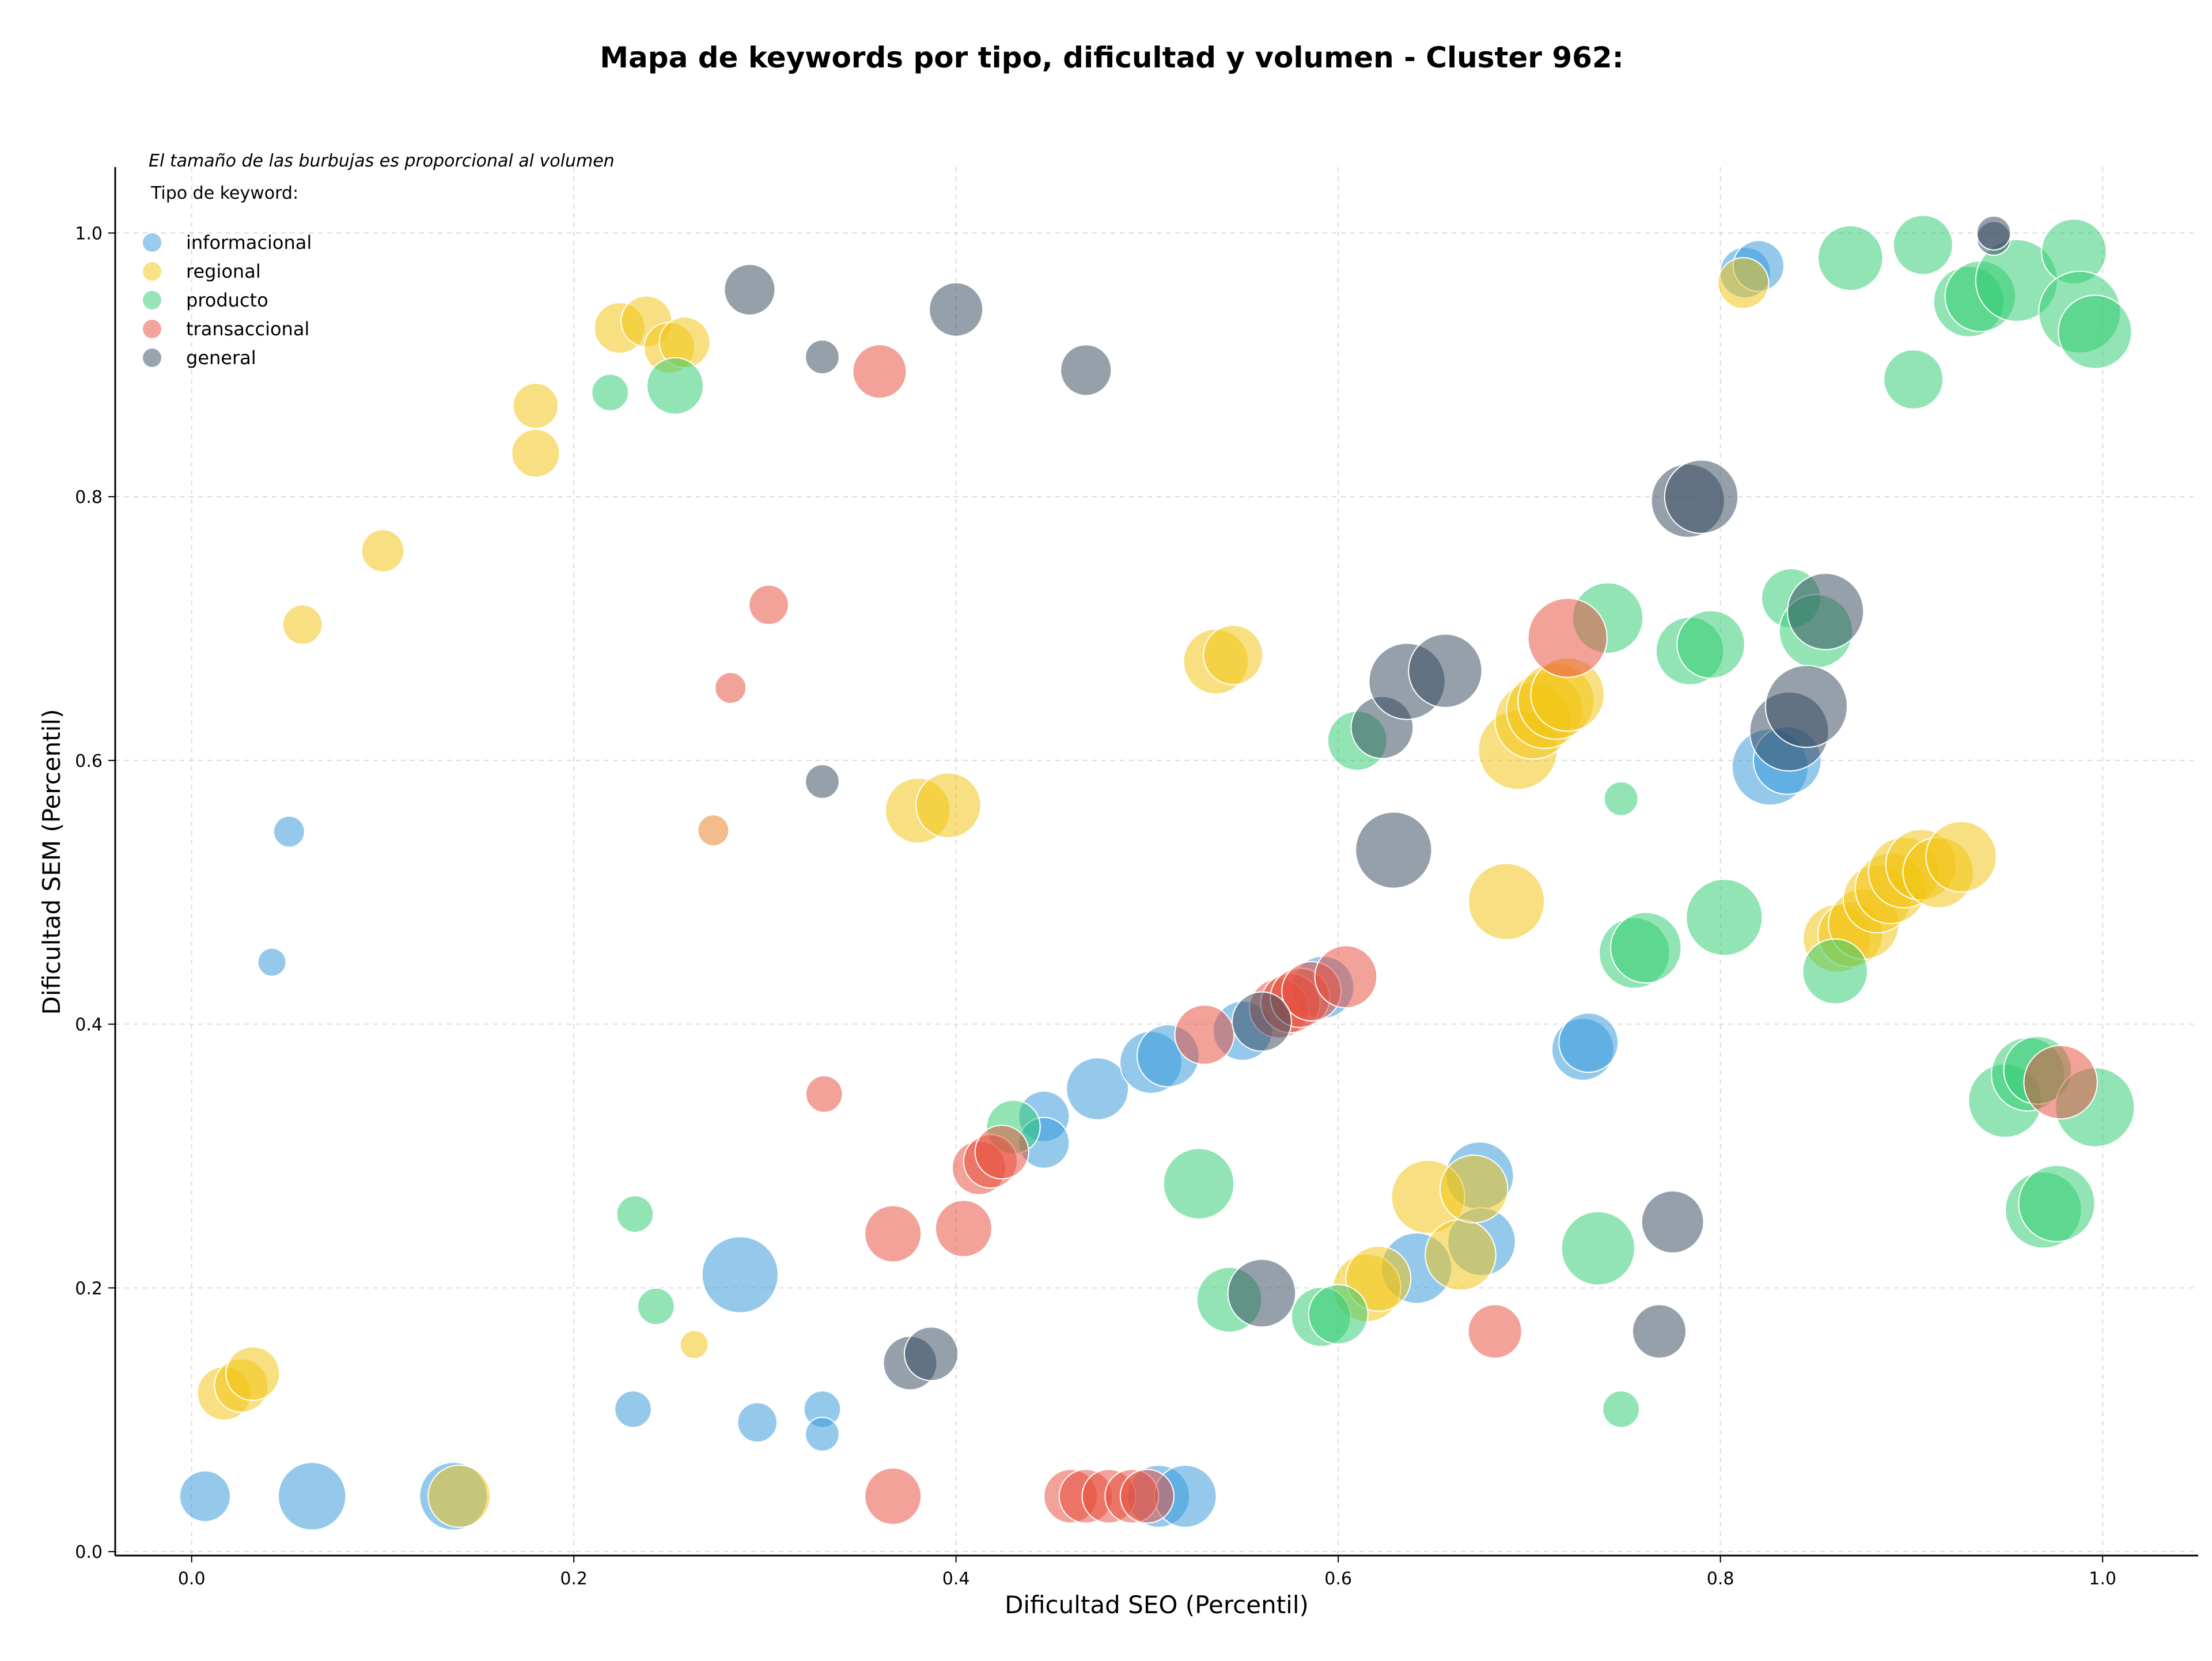 This screenshot has width=2212, height=1661. Describe the element at coordinates (224, 193) in the screenshot. I see `legend-title: Tipo de keyword:` at that location.